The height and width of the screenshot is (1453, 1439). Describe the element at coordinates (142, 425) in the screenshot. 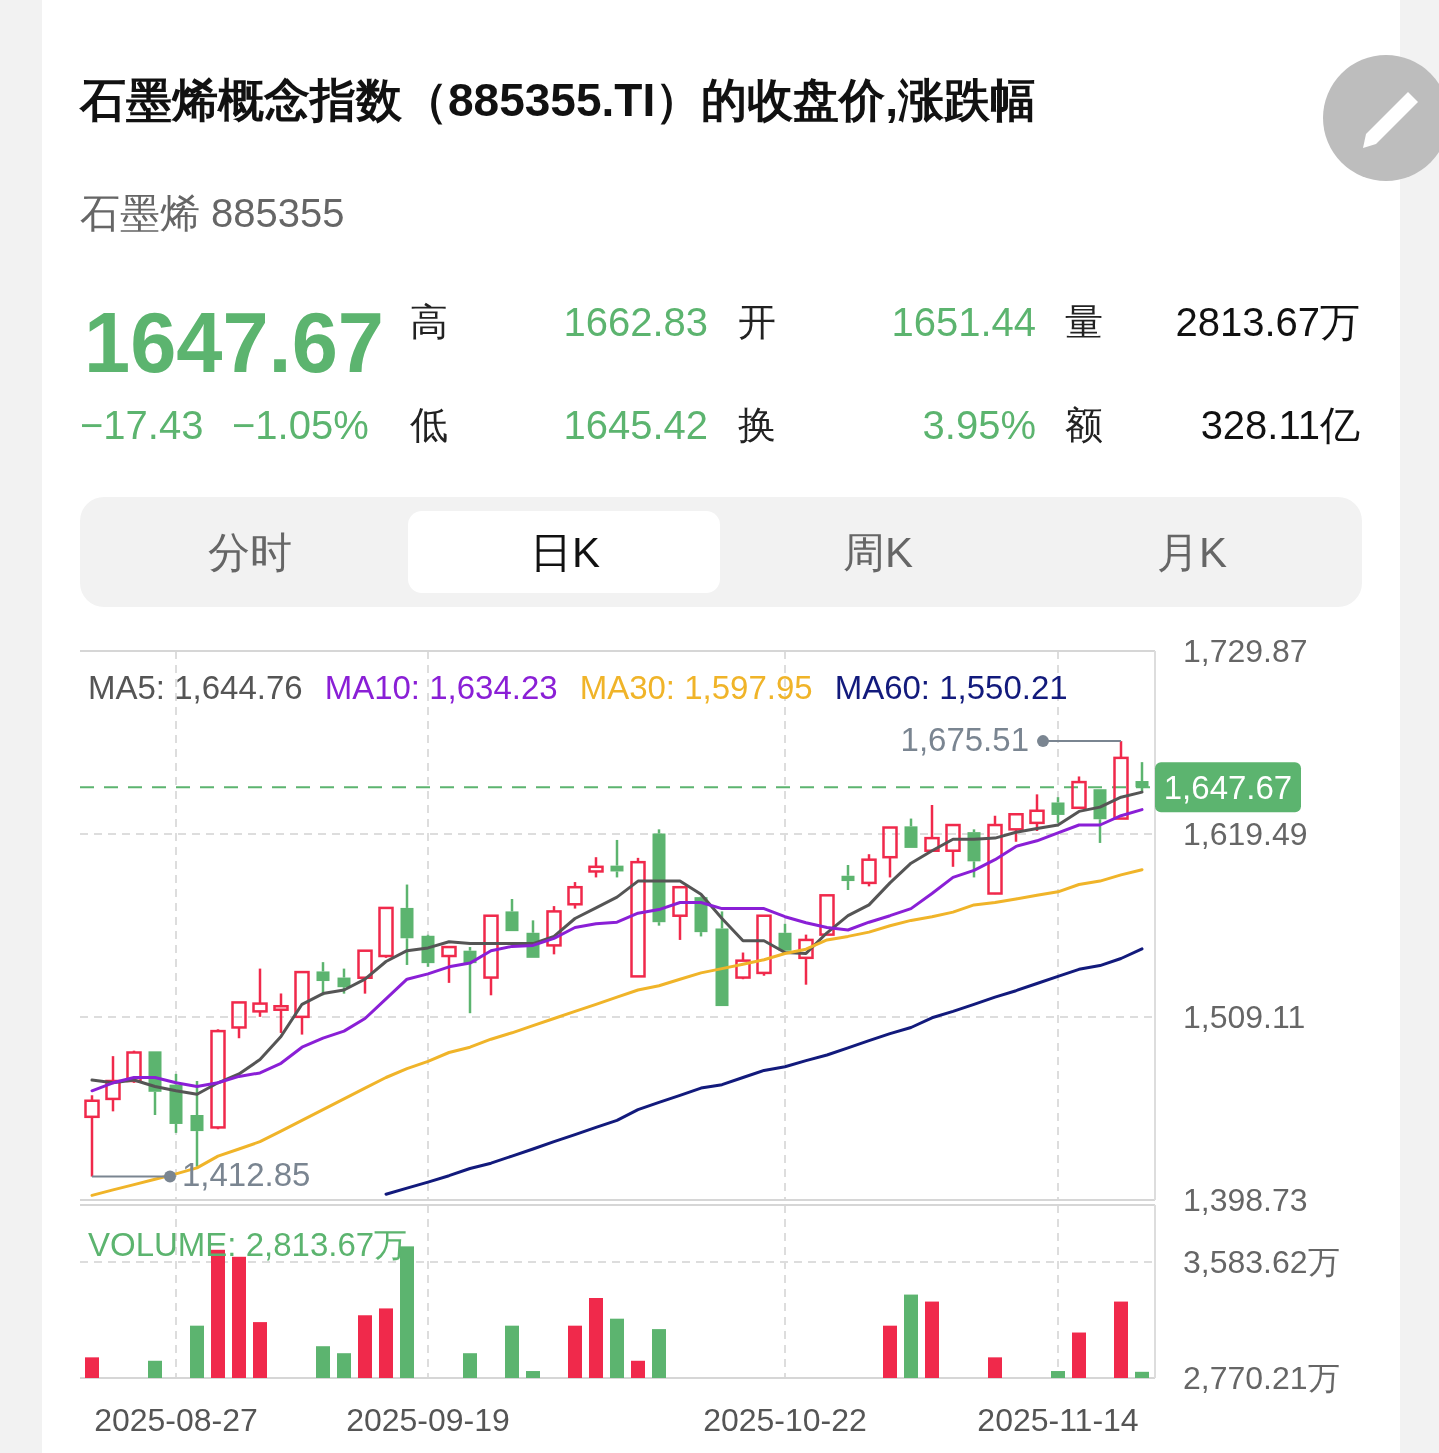

I see `text: −17.43` at that location.